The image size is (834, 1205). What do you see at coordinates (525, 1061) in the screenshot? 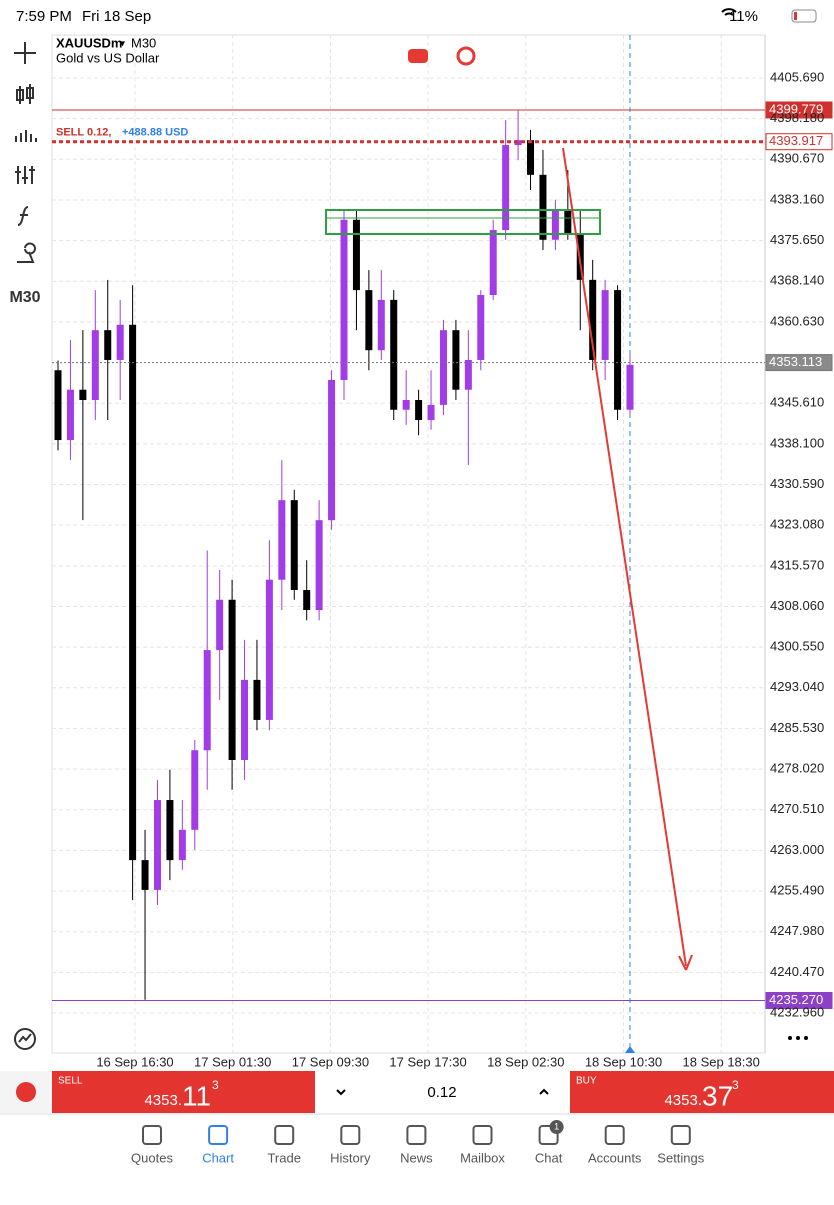
I see `x-tick-label: 18 Sep 02:30` at bounding box center [525, 1061].